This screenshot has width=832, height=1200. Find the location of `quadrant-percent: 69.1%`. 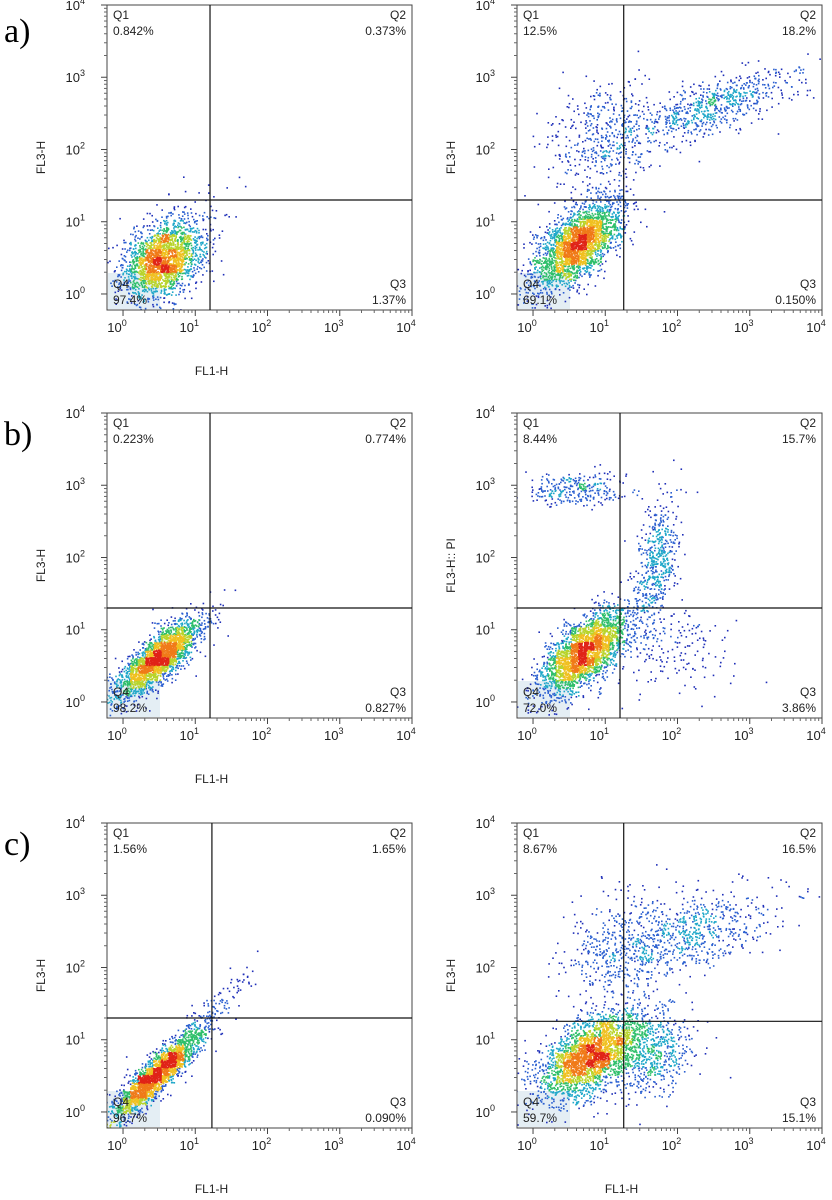

quadrant-percent: 69.1% is located at coordinates (540, 300).